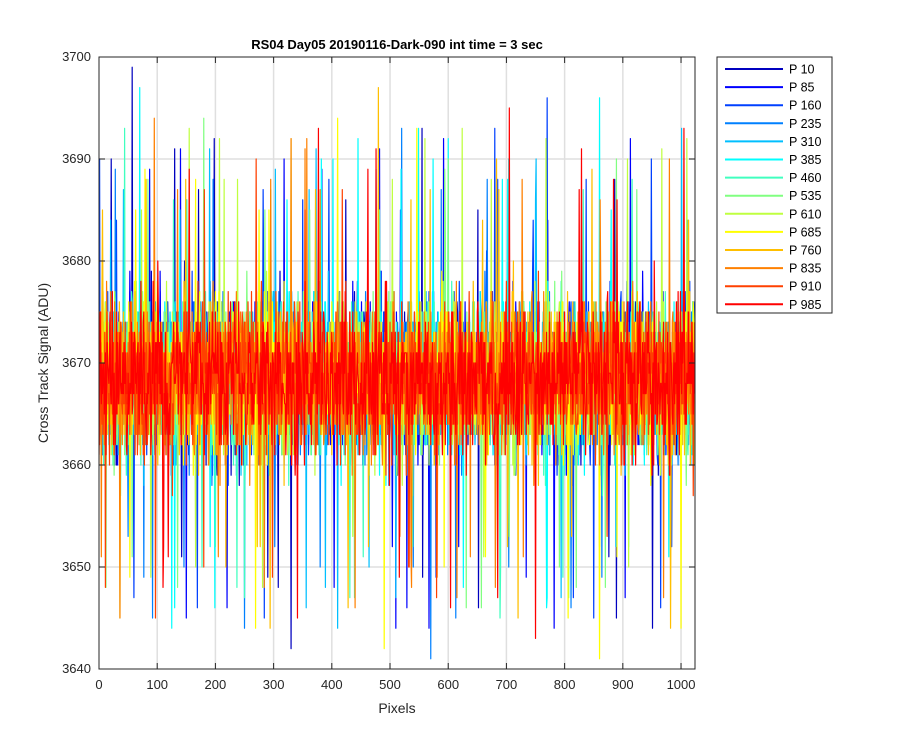  I want to click on y-tick-label: 3670, so click(76, 362).